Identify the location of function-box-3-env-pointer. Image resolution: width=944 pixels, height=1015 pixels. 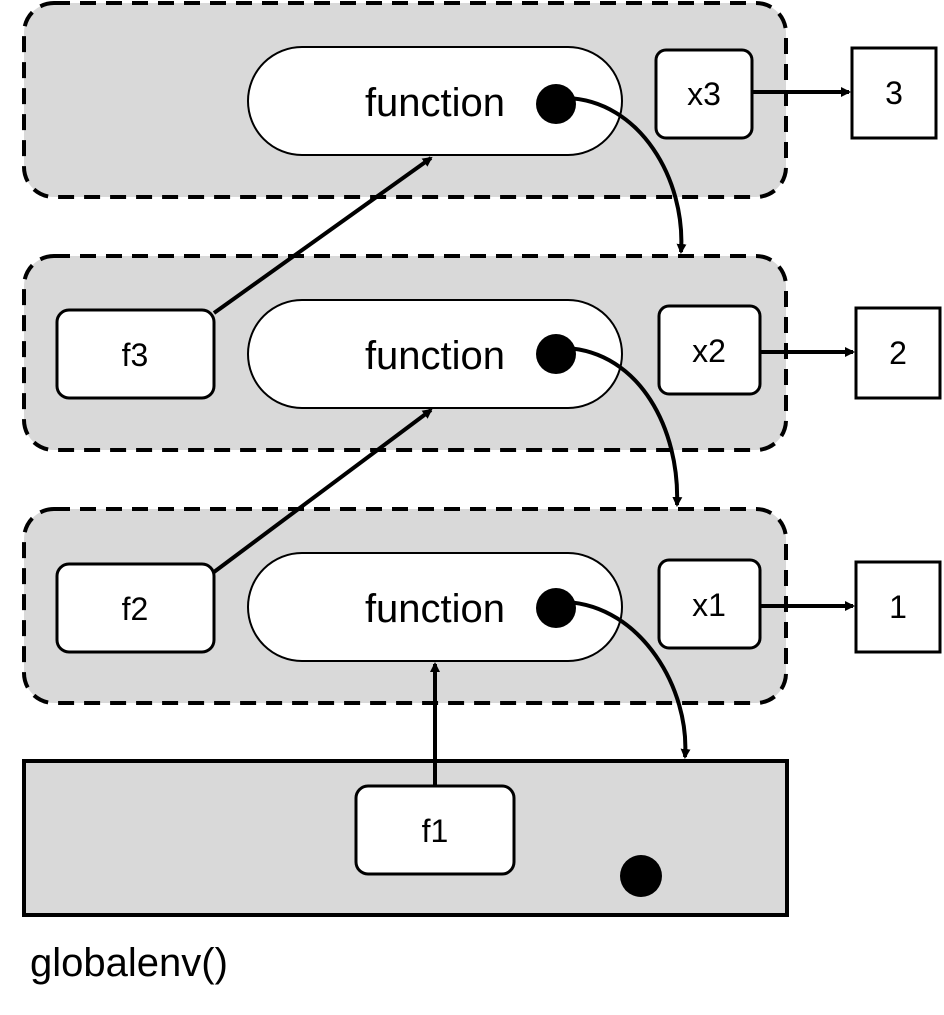
(556, 104).